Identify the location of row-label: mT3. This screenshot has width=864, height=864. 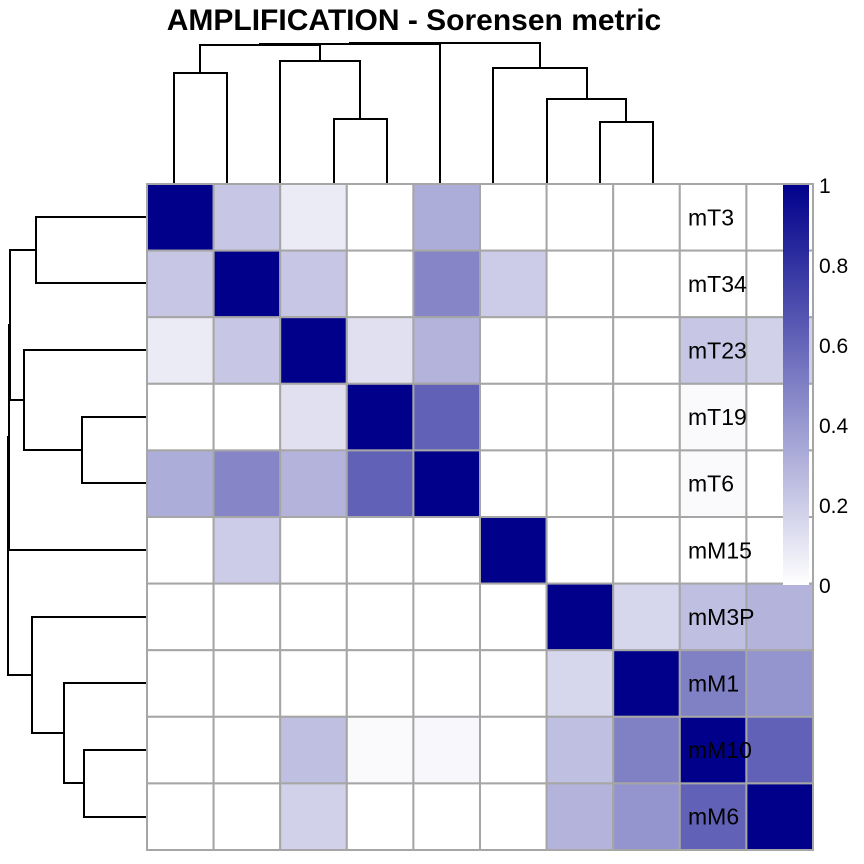
(711, 217).